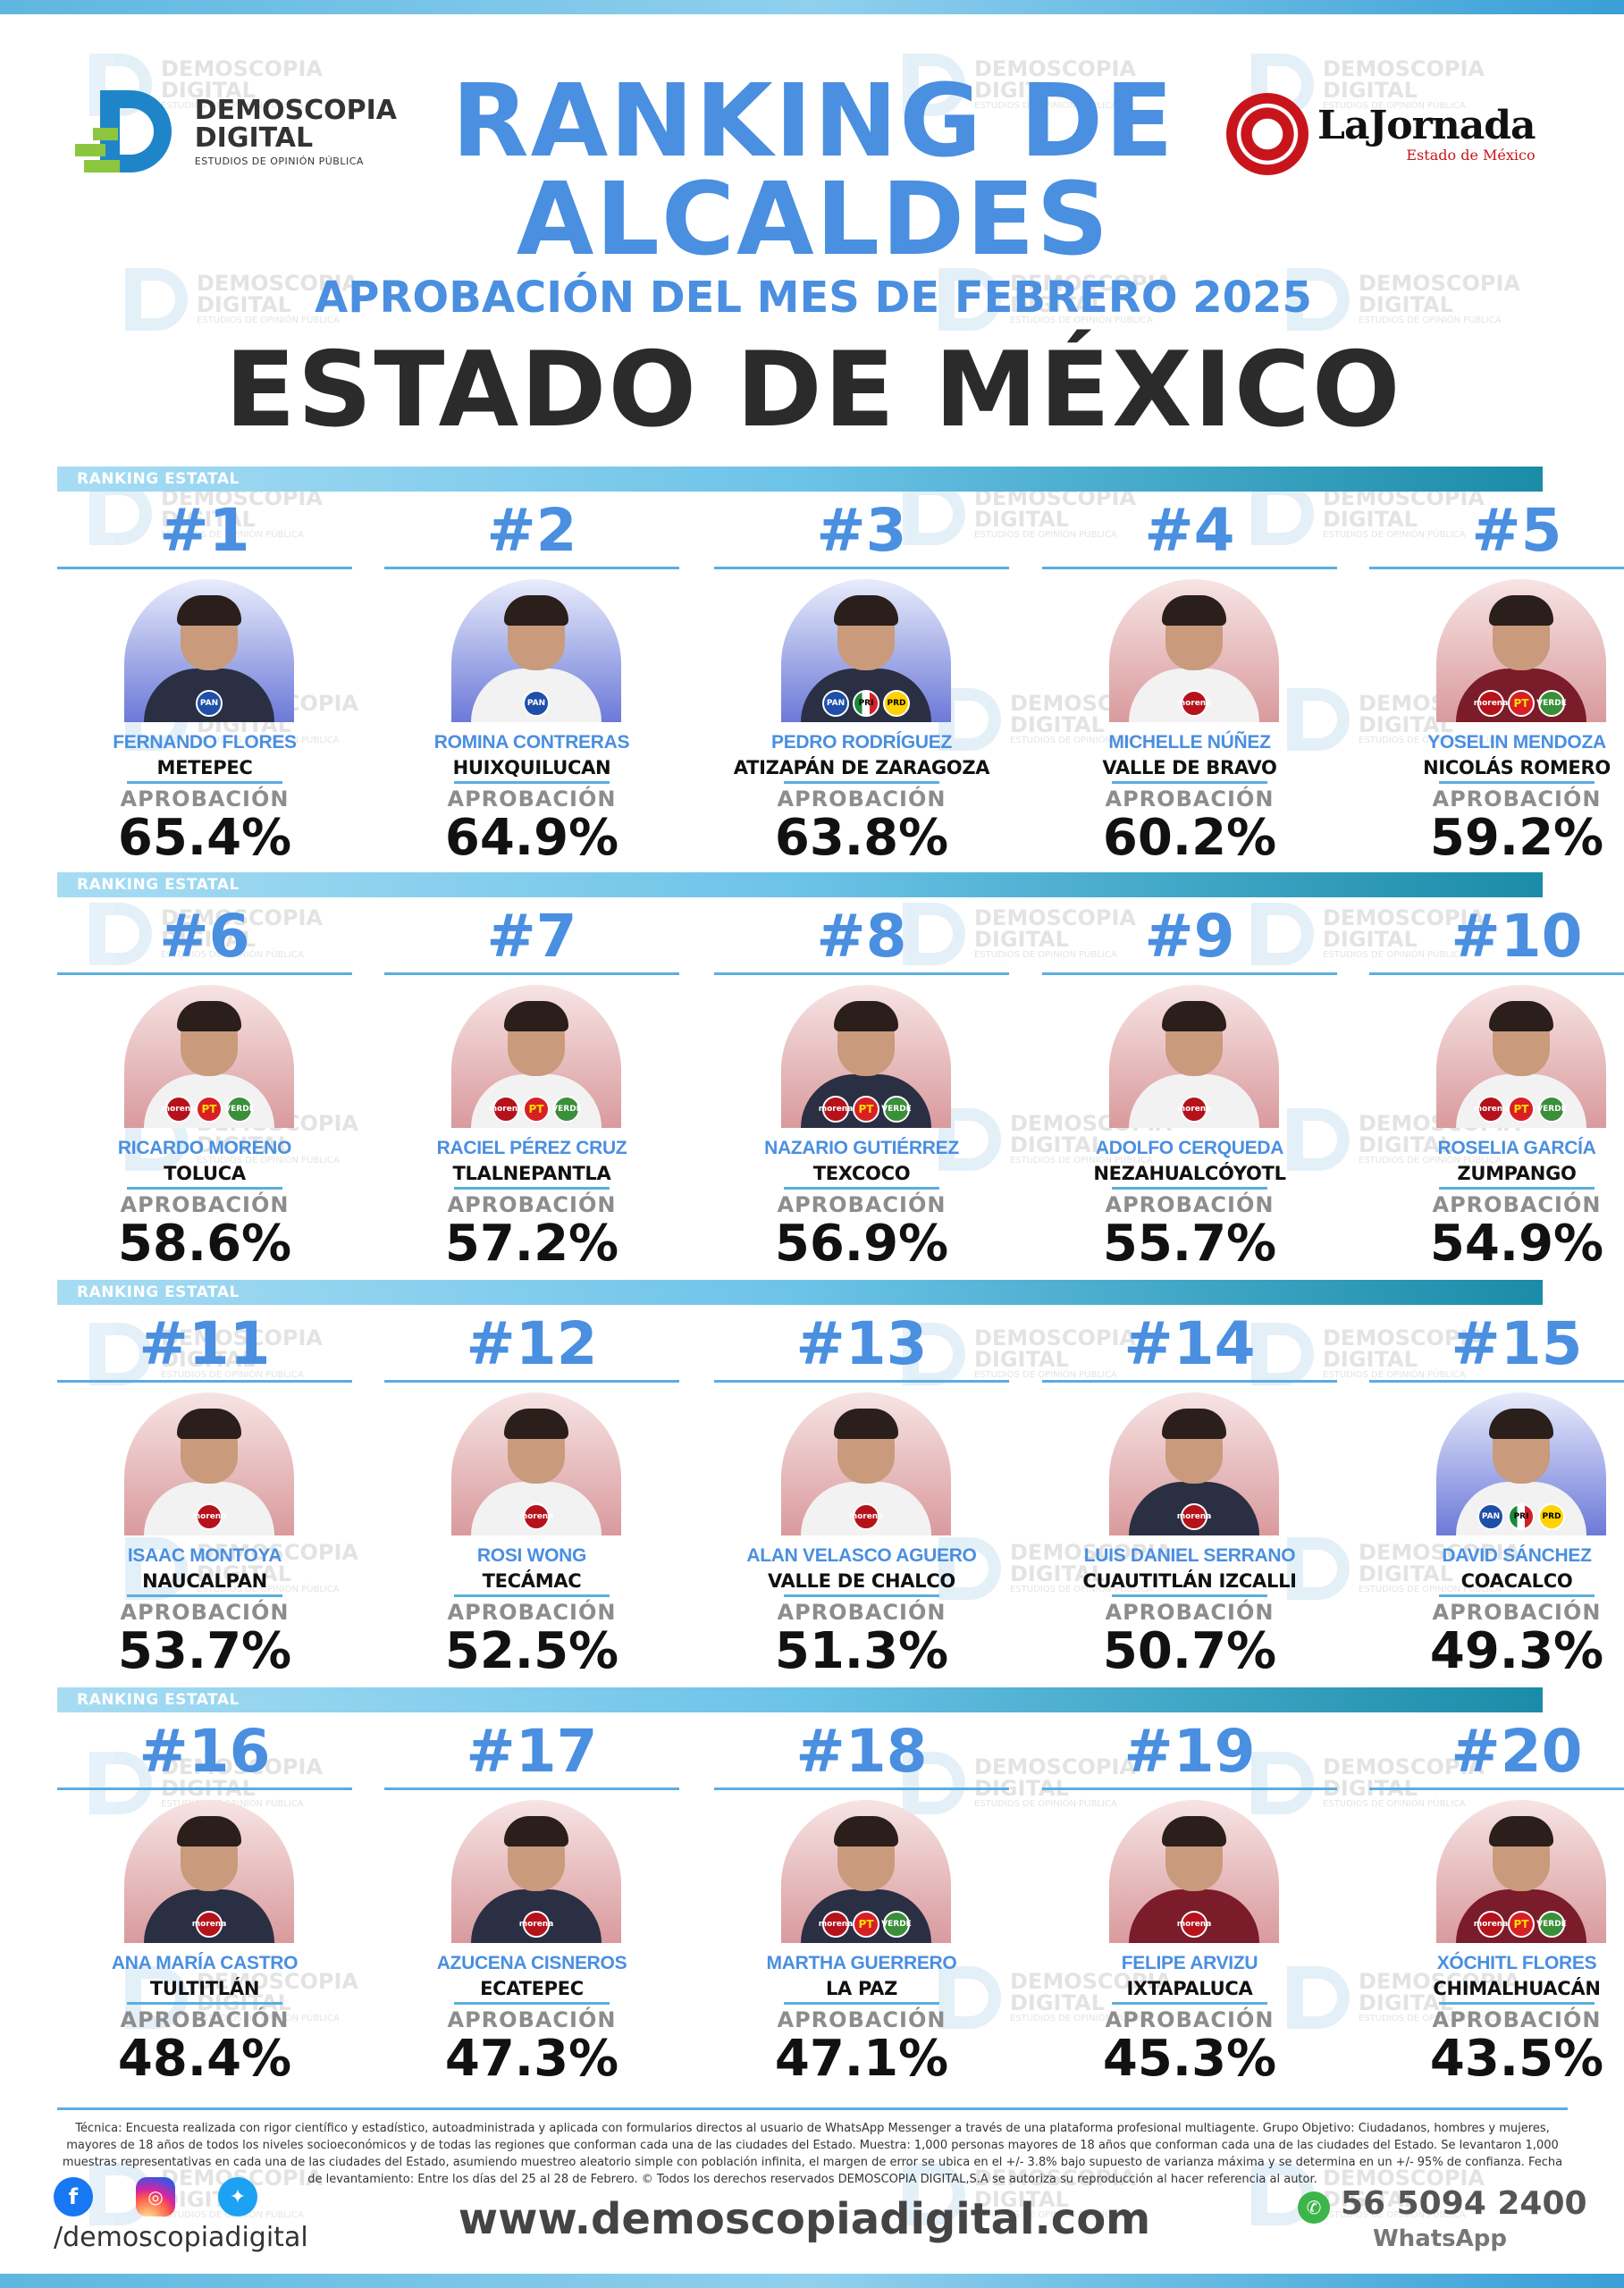 The height and width of the screenshot is (2288, 1624). Describe the element at coordinates (1516, 1651) in the screenshot. I see `approval-value: 49.3%` at that location.